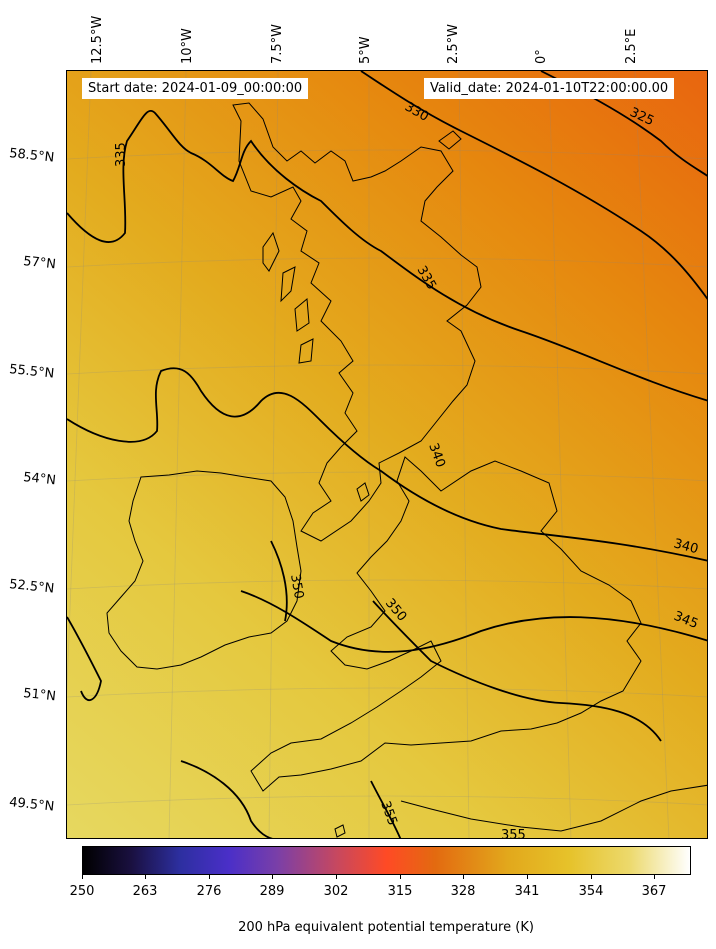 The width and height of the screenshot is (716, 949). I want to click on hebrides-islands, so click(288, 297).